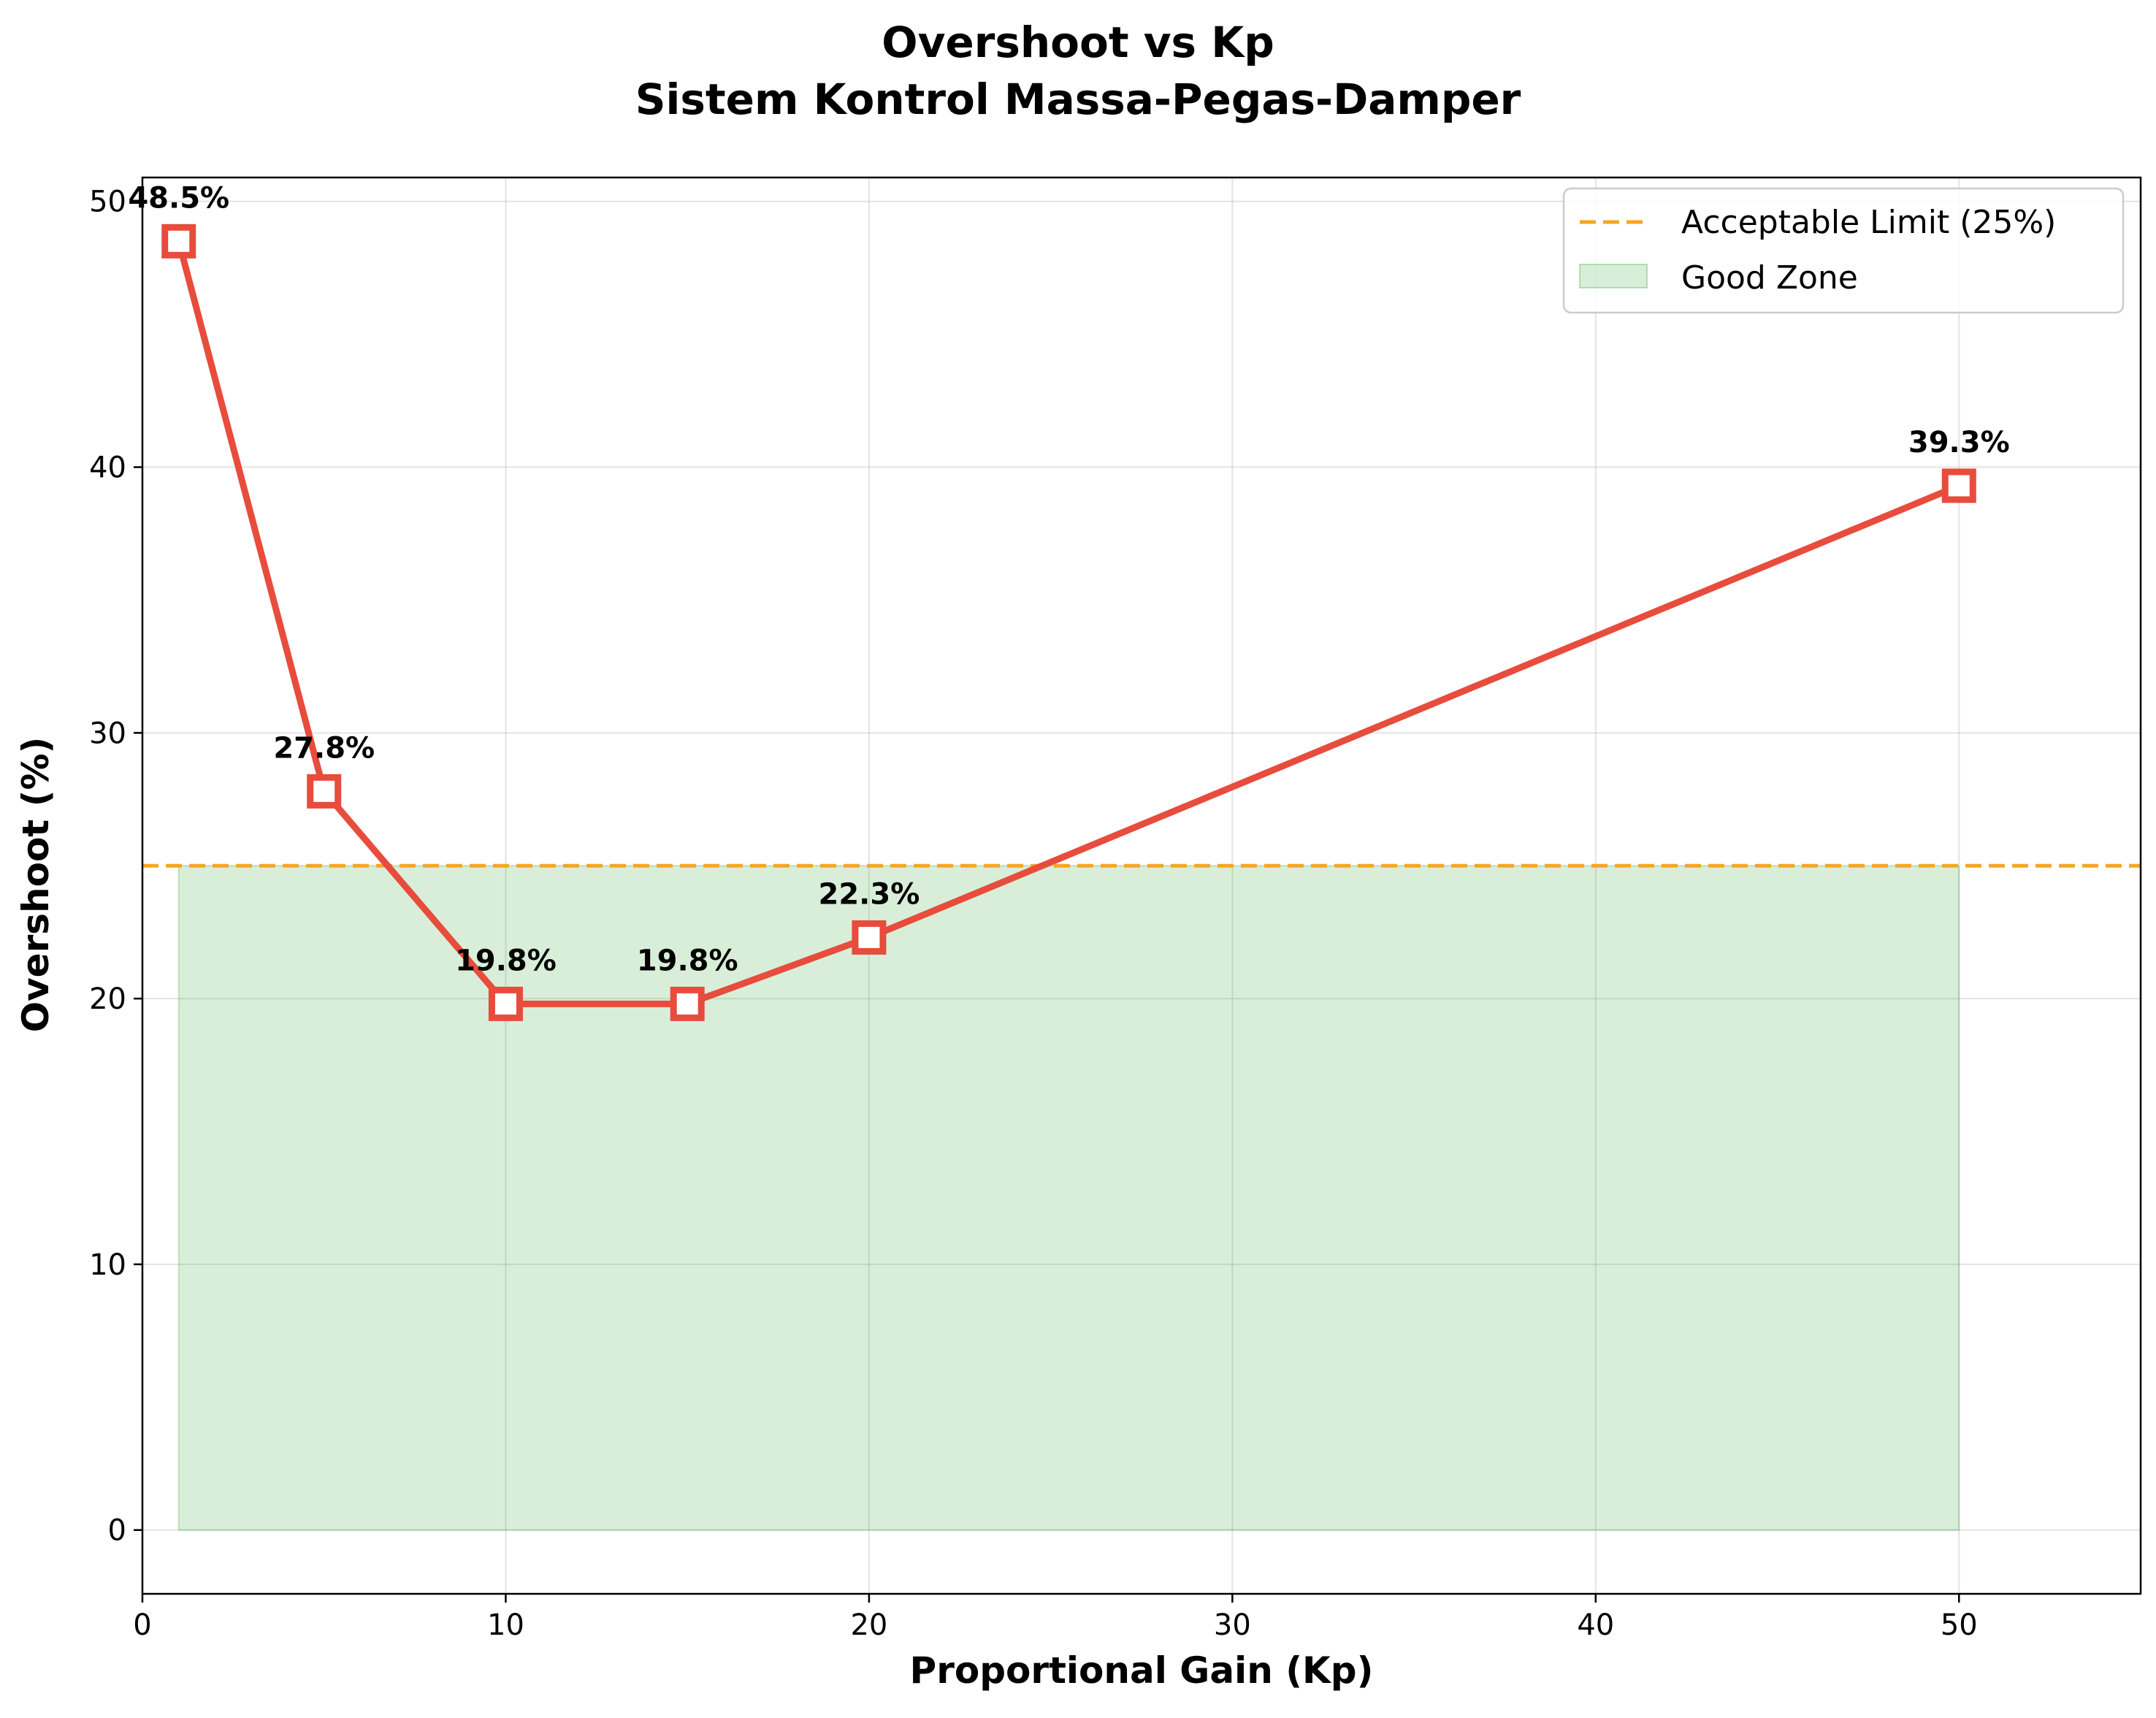  What do you see at coordinates (142, 1625) in the screenshot?
I see `x-tick-label: 0` at bounding box center [142, 1625].